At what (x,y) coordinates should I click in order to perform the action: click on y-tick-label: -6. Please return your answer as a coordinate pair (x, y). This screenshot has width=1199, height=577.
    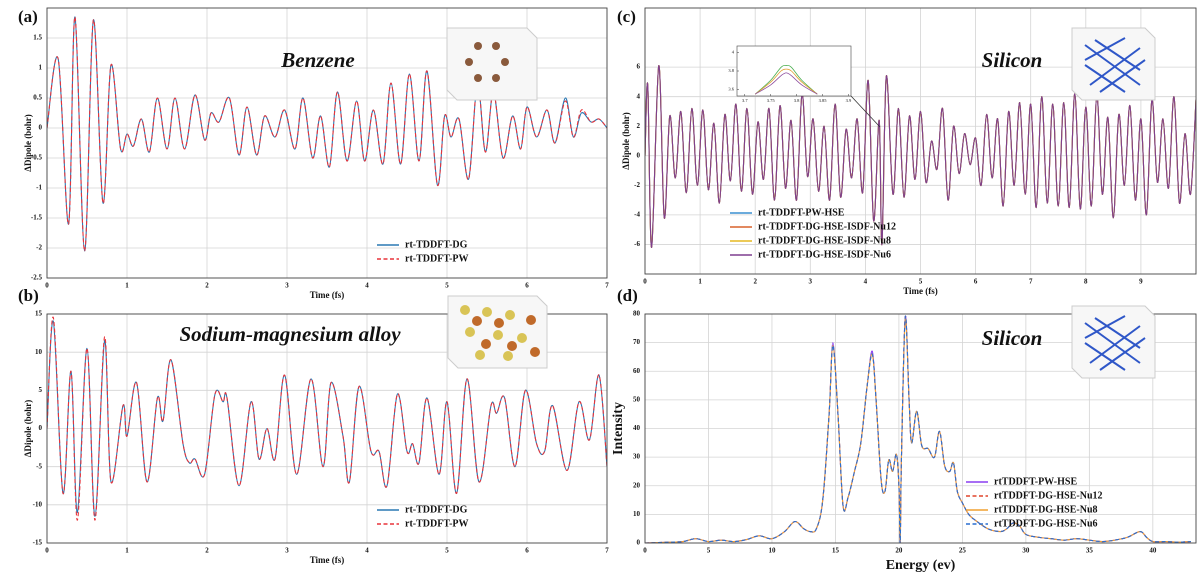
    Looking at the image, I should click on (637, 244).